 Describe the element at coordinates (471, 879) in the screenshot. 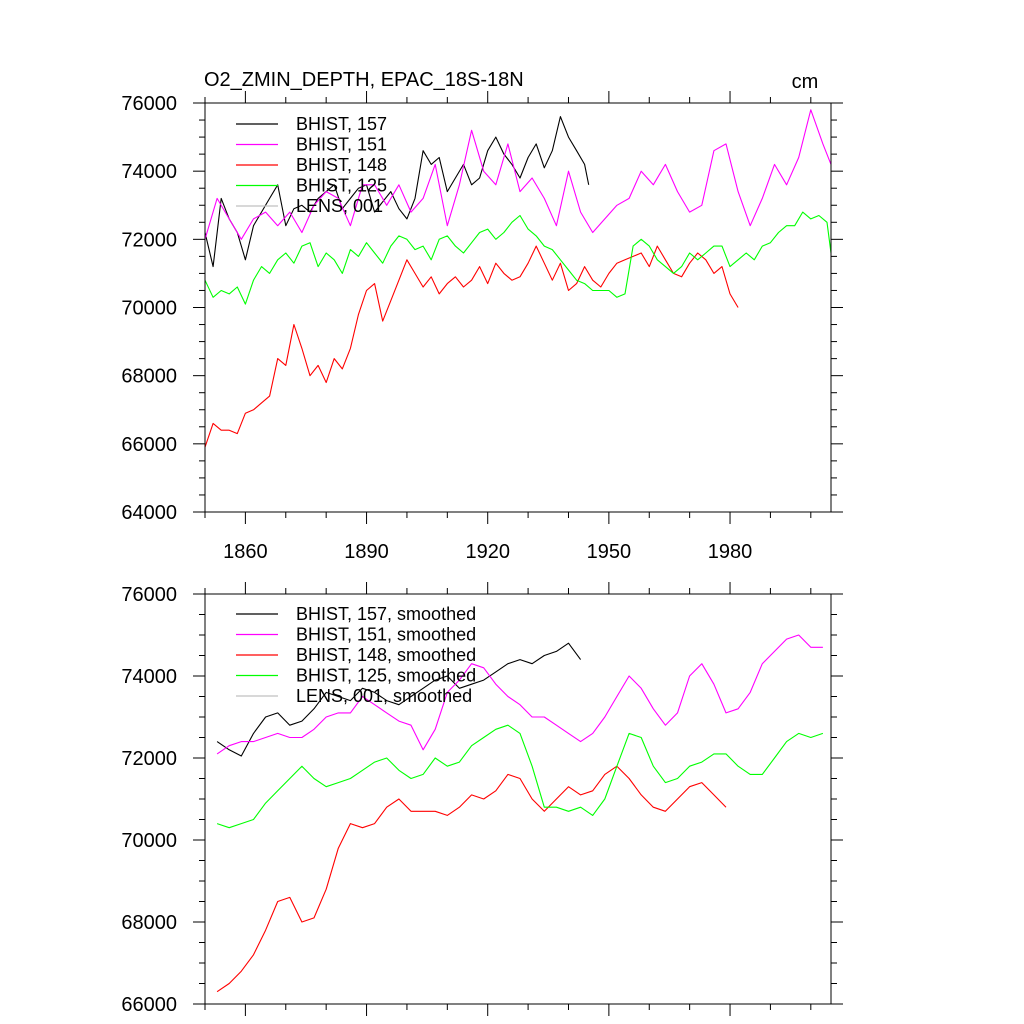

I see `series-line-bhist-148-smoothed` at that location.